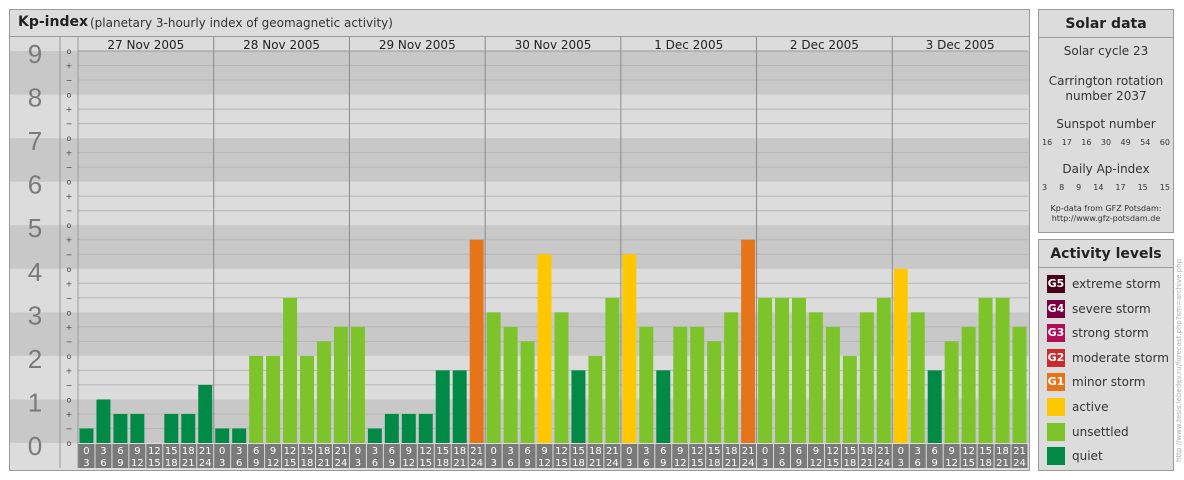  What do you see at coordinates (1079, 187) in the screenshot?
I see `ap-value: 9` at bounding box center [1079, 187].